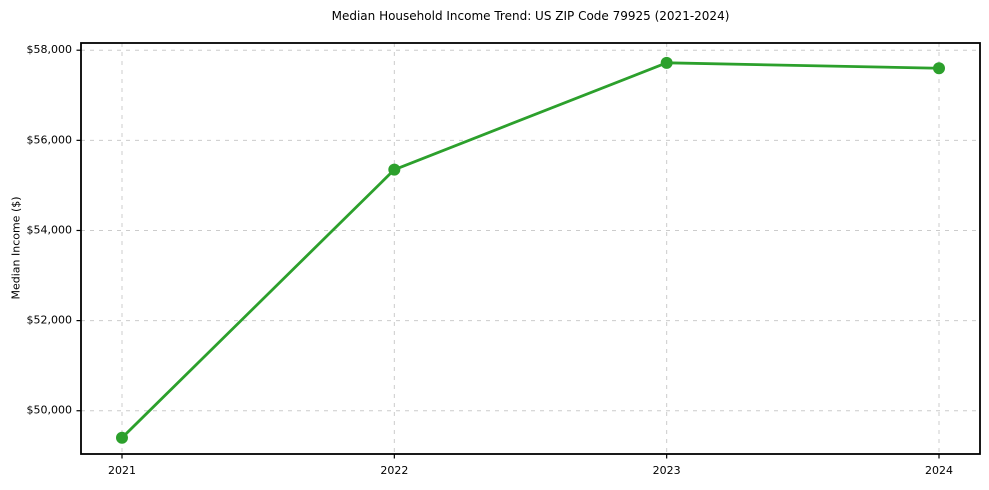 This screenshot has height=490, width=989. What do you see at coordinates (50, 49) in the screenshot?
I see `y-tick-label: $58,000` at bounding box center [50, 49].